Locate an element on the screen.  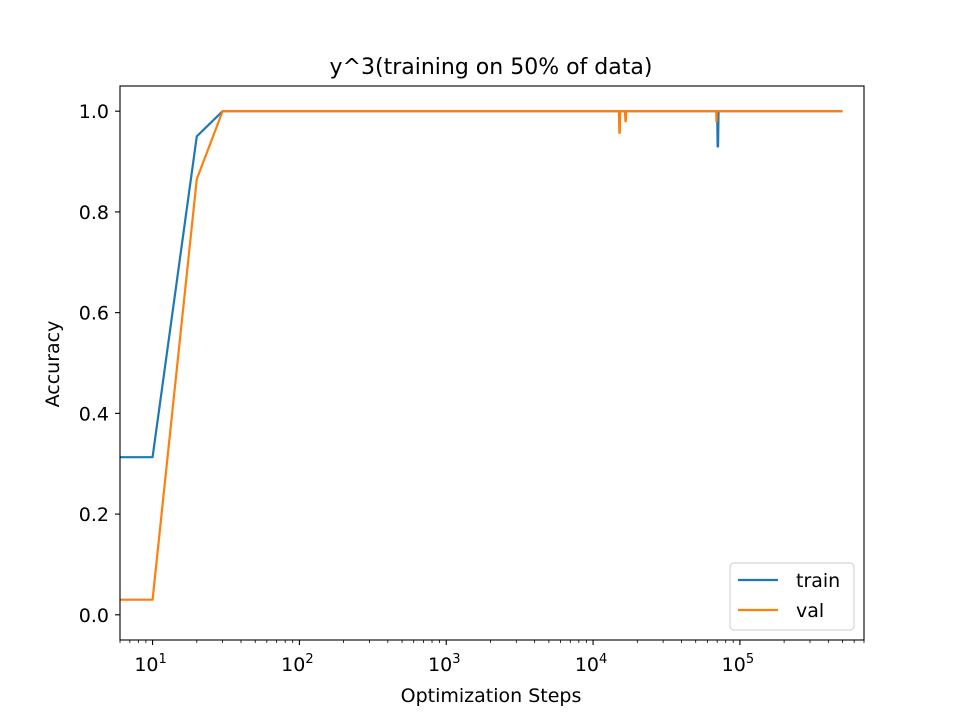
legend: train val is located at coordinates (792, 596).